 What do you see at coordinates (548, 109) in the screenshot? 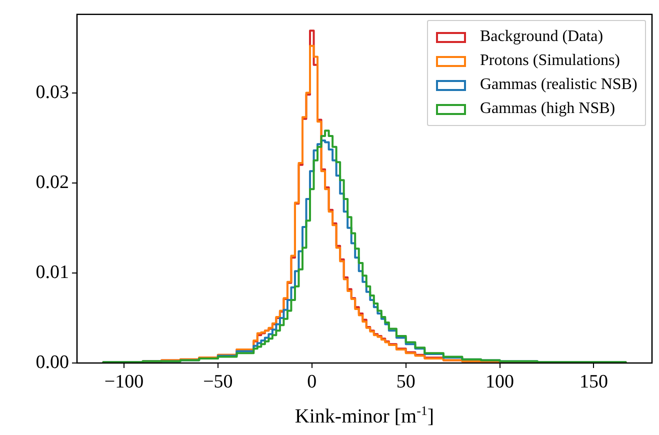
I see `legend-label: Gammas (high NSB)` at bounding box center [548, 109].